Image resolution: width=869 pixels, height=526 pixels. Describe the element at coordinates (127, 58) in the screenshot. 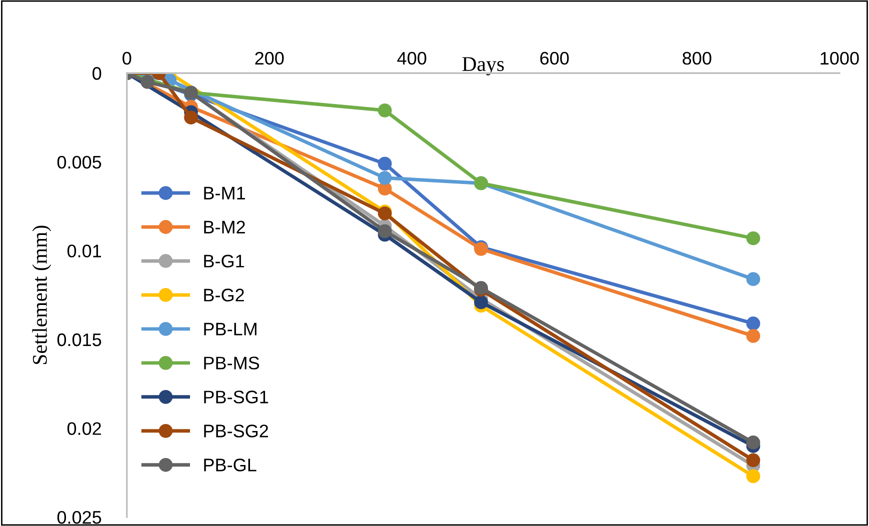

I see `x-tick-label: 0` at that location.